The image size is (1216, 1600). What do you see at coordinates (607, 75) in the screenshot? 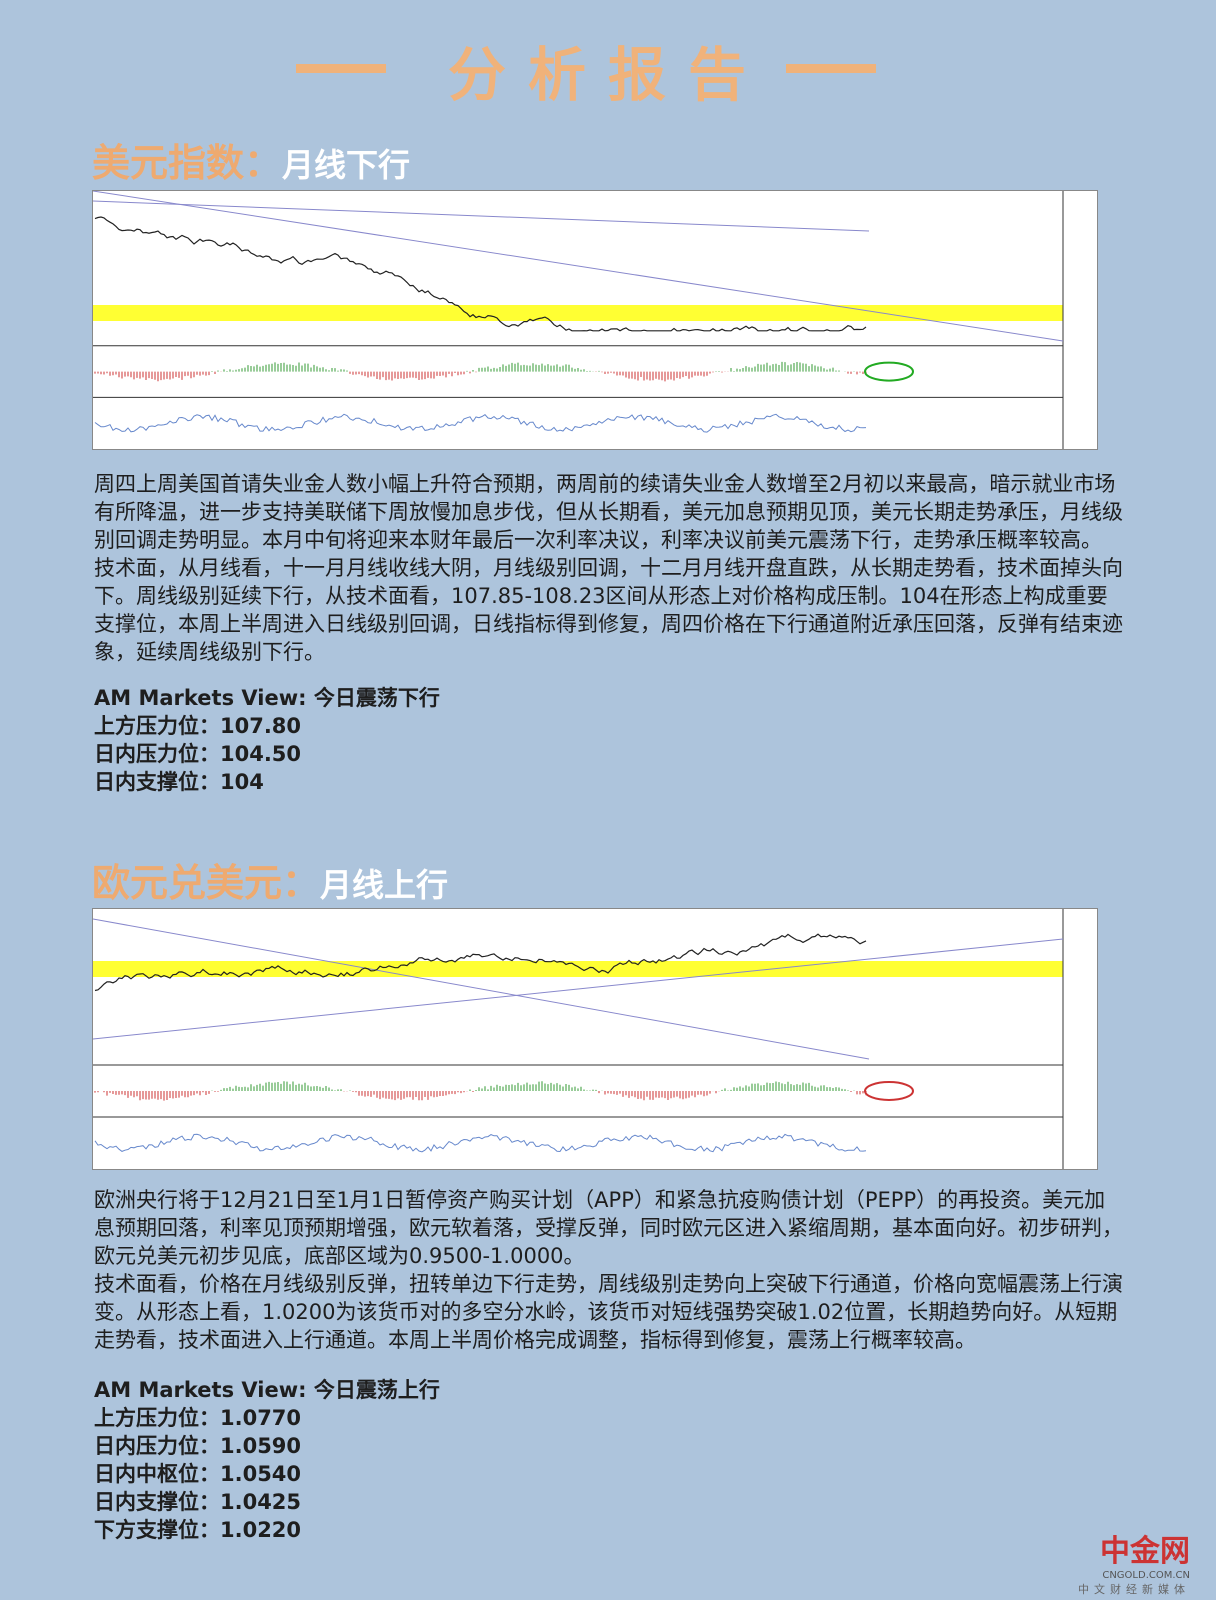
I see `page-title: 分析报告` at bounding box center [607, 75].